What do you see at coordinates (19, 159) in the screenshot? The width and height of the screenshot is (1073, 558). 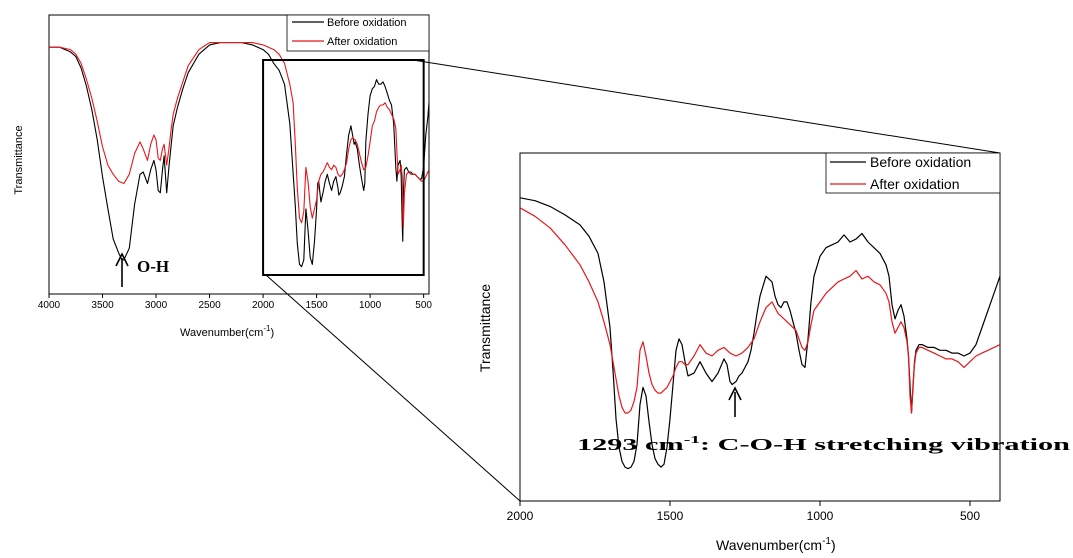 I see `y-axis-label-full: Transmittance` at bounding box center [19, 159].